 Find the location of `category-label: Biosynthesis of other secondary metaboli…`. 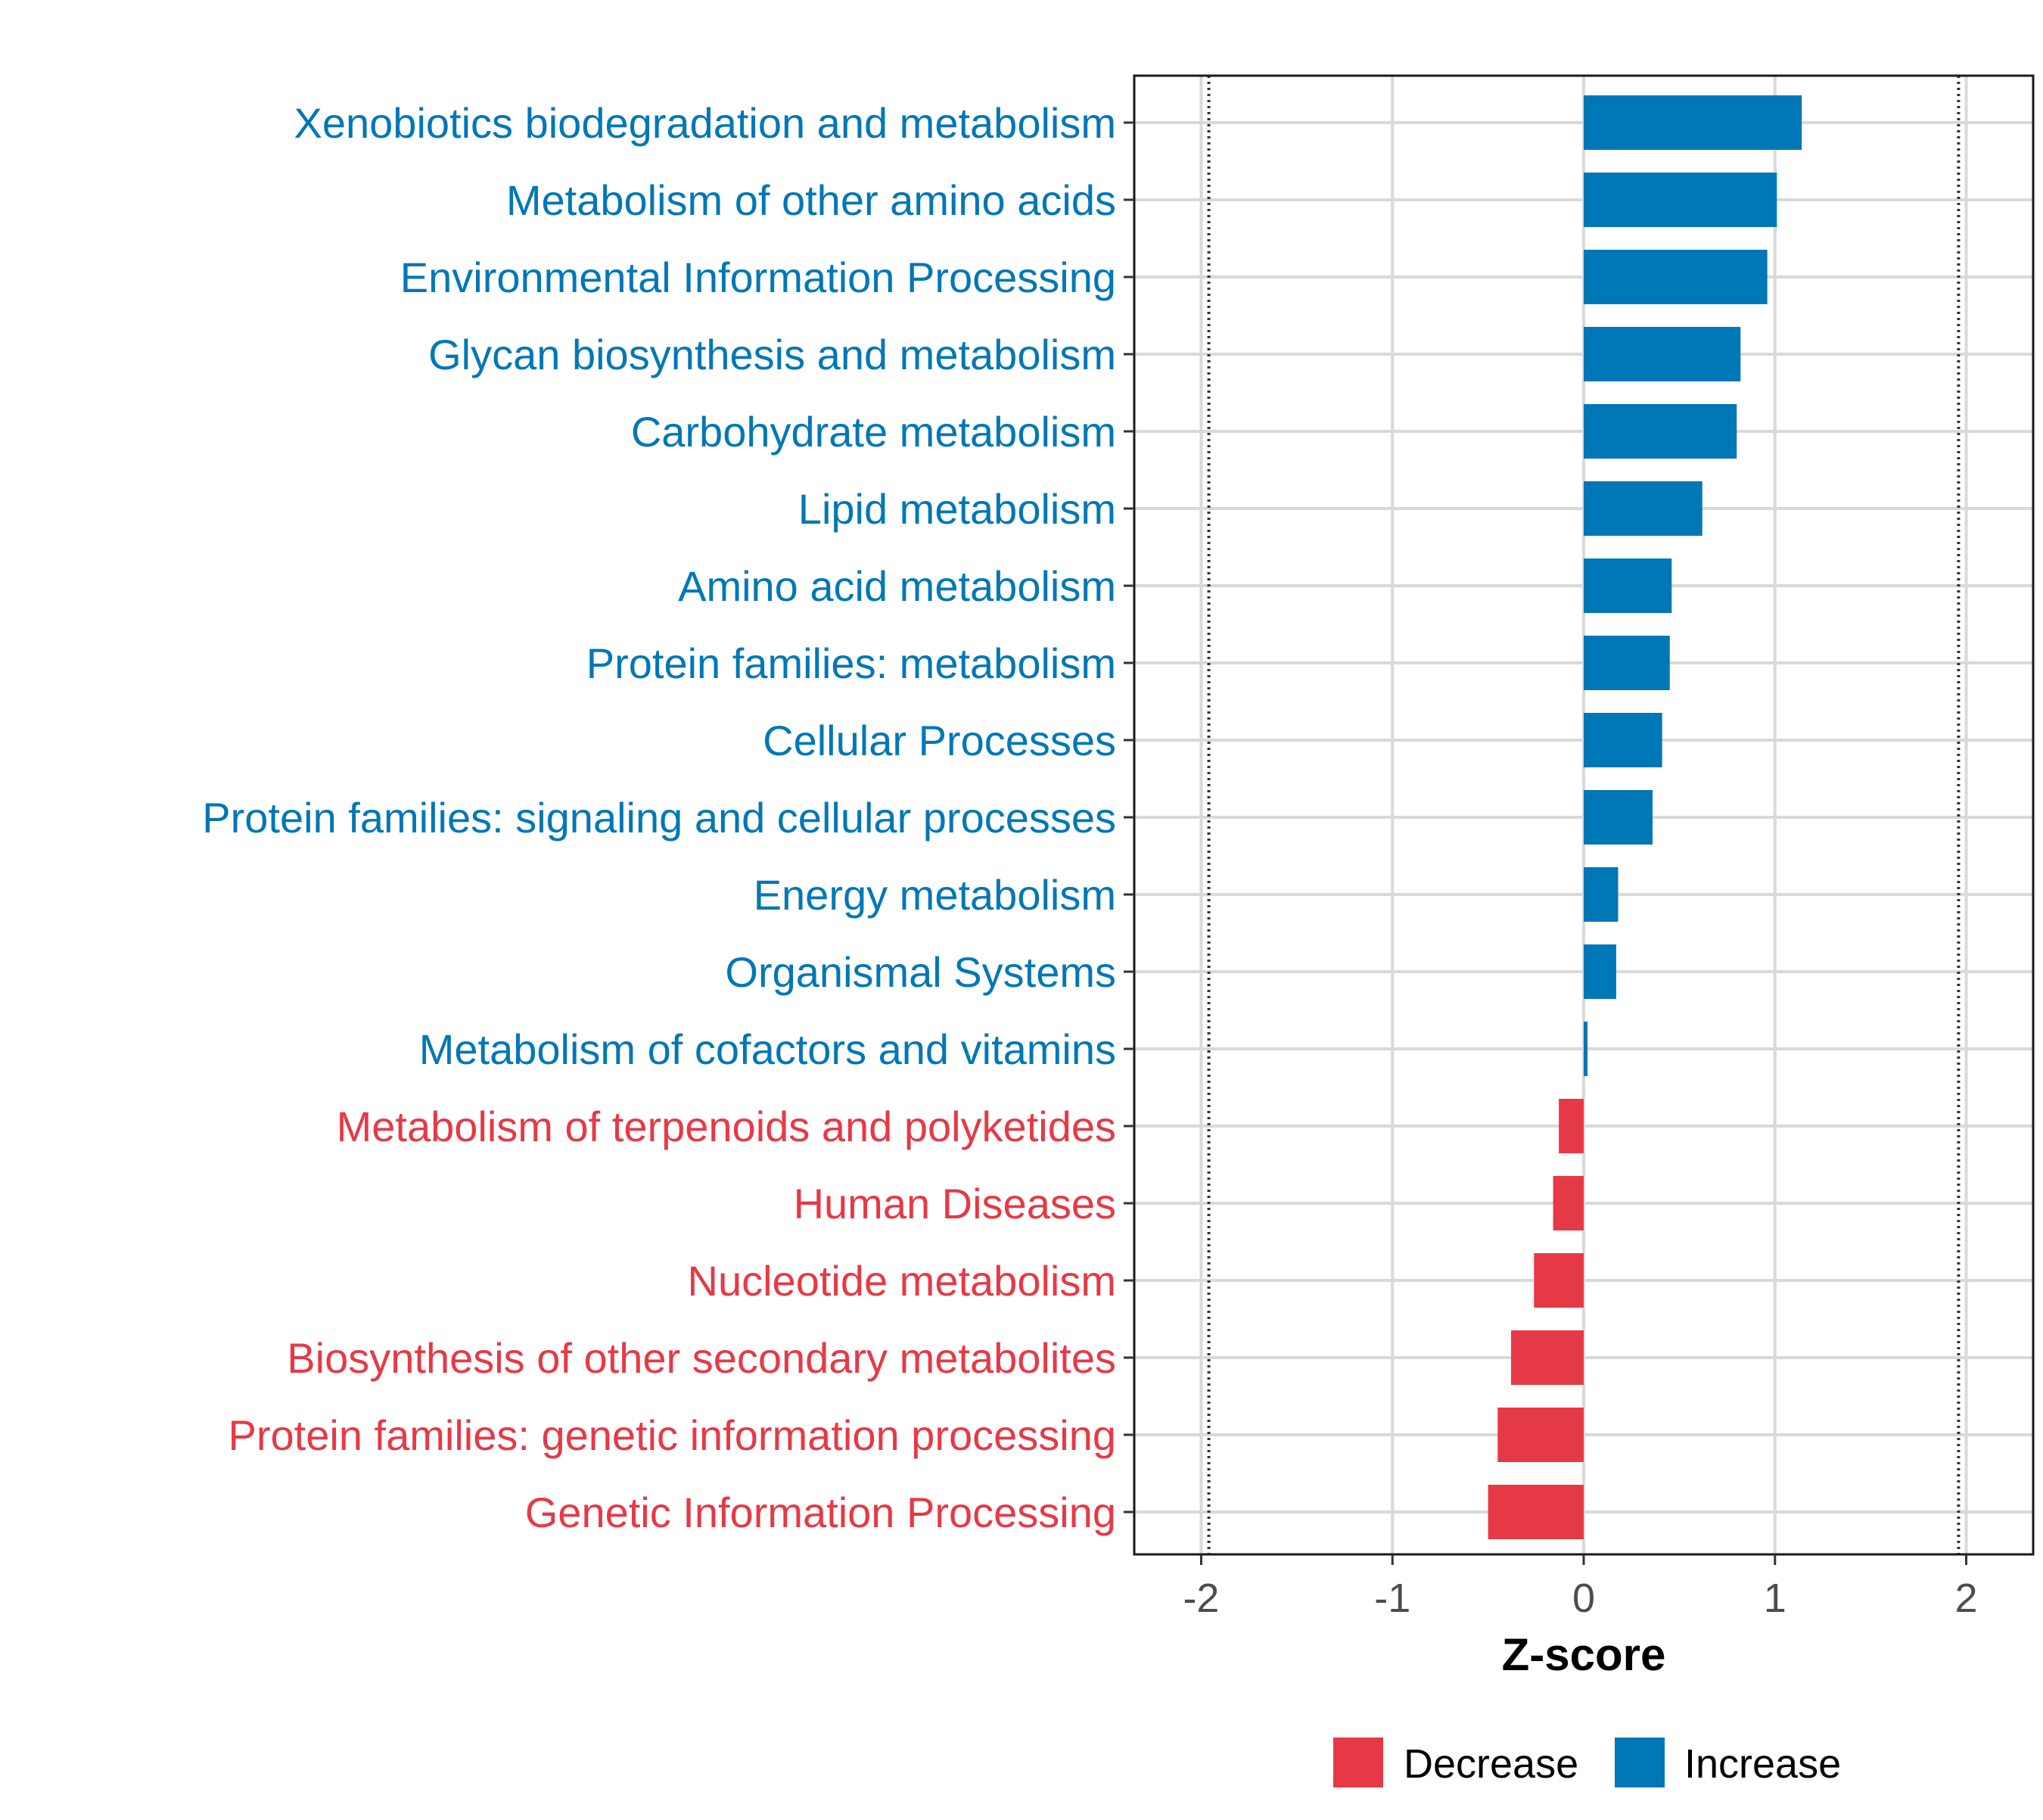

category-label: Biosynthesis of other secondary metaboli… is located at coordinates (702, 1358).